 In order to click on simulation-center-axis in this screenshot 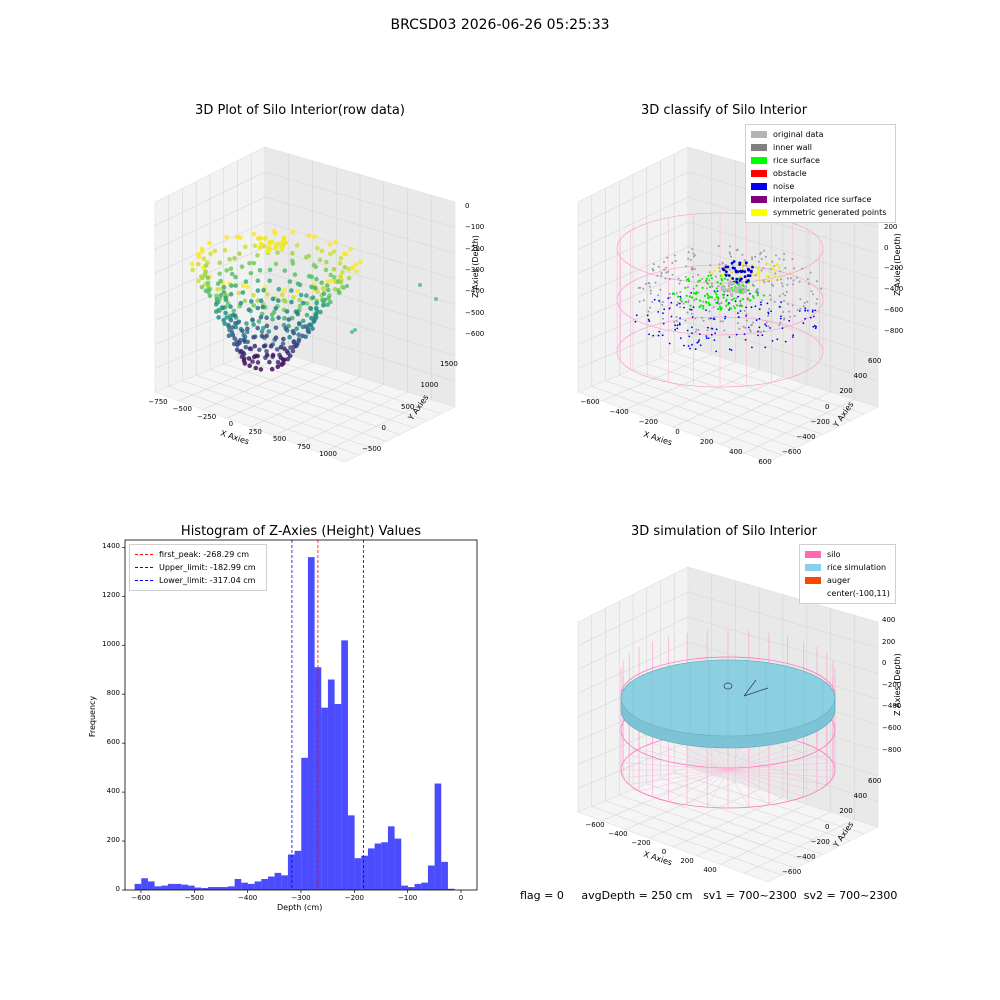, I will do `click(756, 692)`.